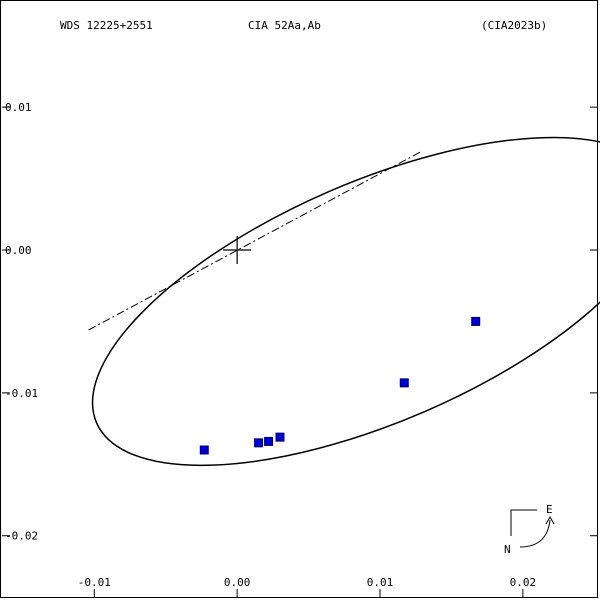  I want to click on compass-east-label: E, so click(549, 509).